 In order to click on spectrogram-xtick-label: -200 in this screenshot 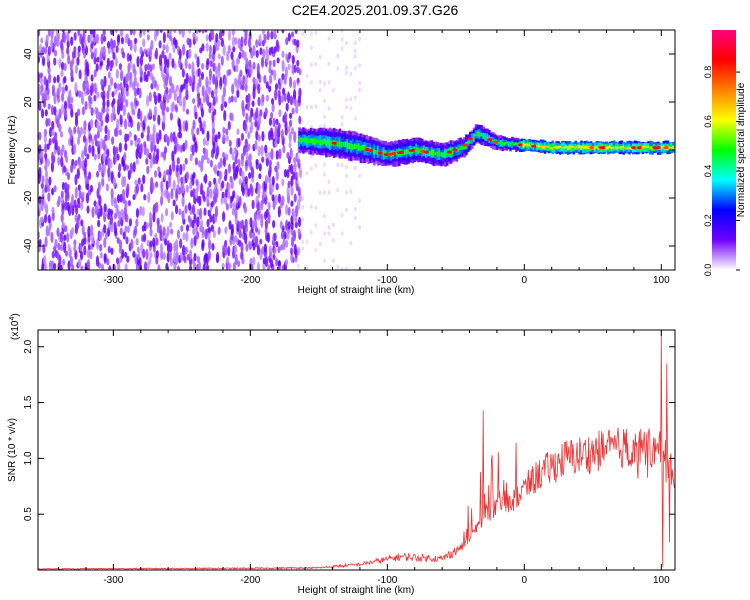, I will do `click(250, 280)`.